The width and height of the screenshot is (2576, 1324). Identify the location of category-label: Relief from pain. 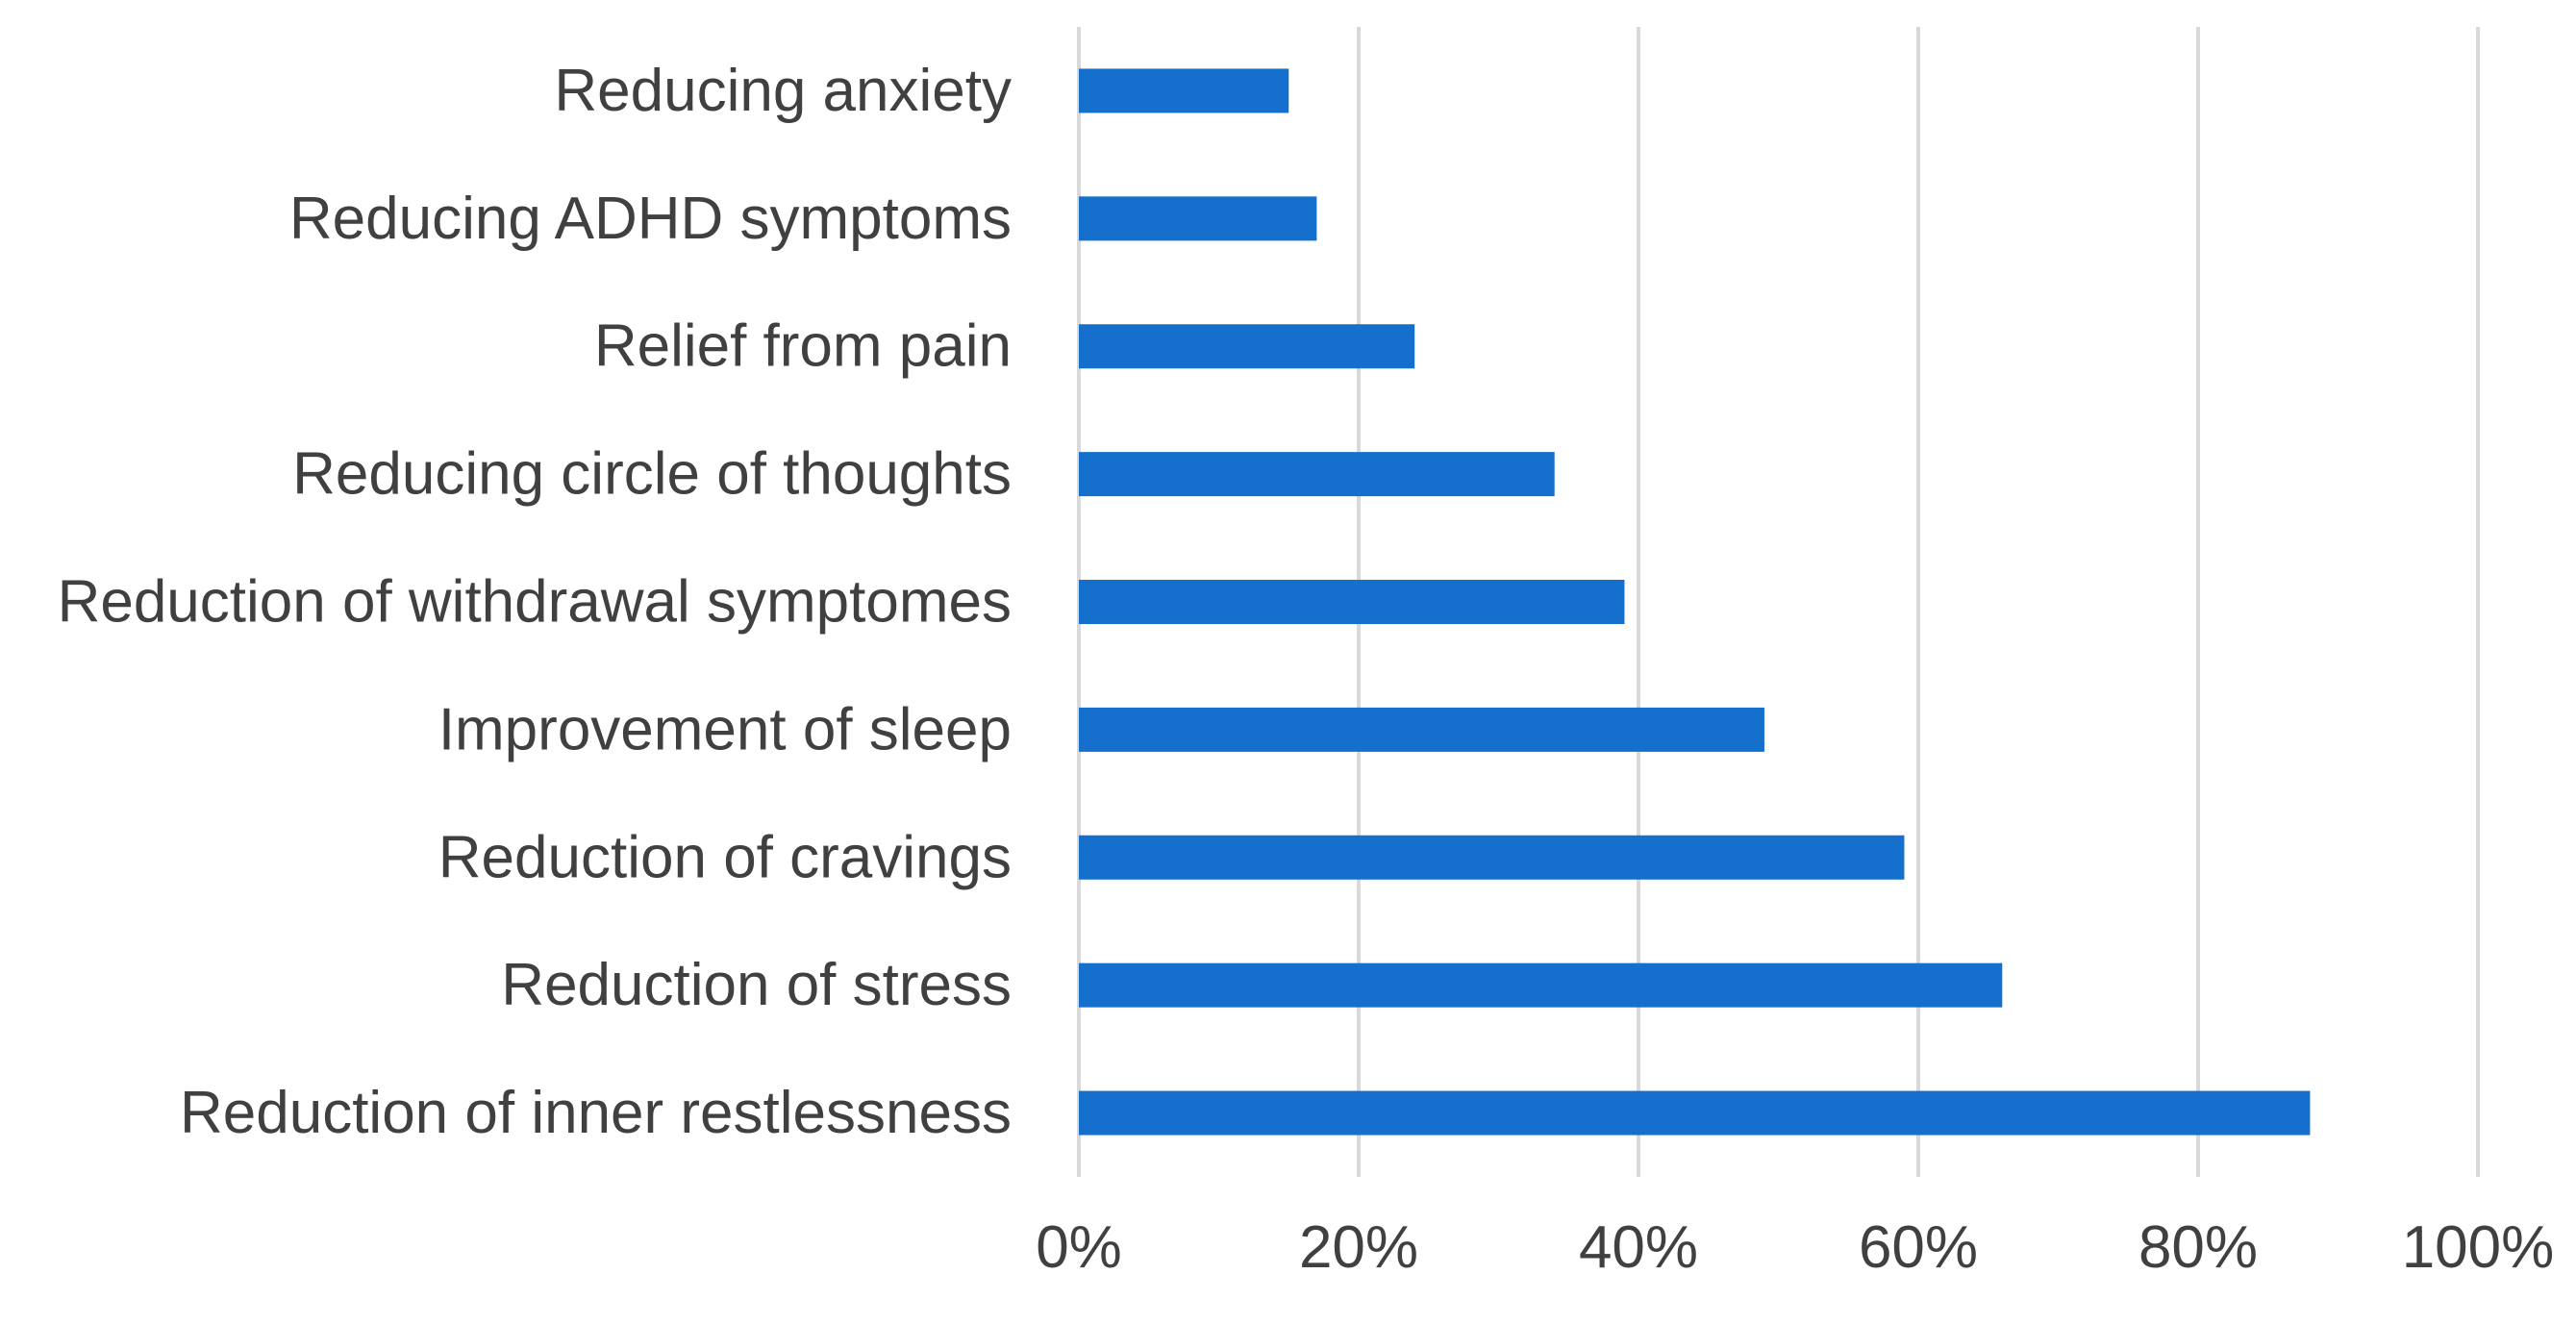
(803, 346).